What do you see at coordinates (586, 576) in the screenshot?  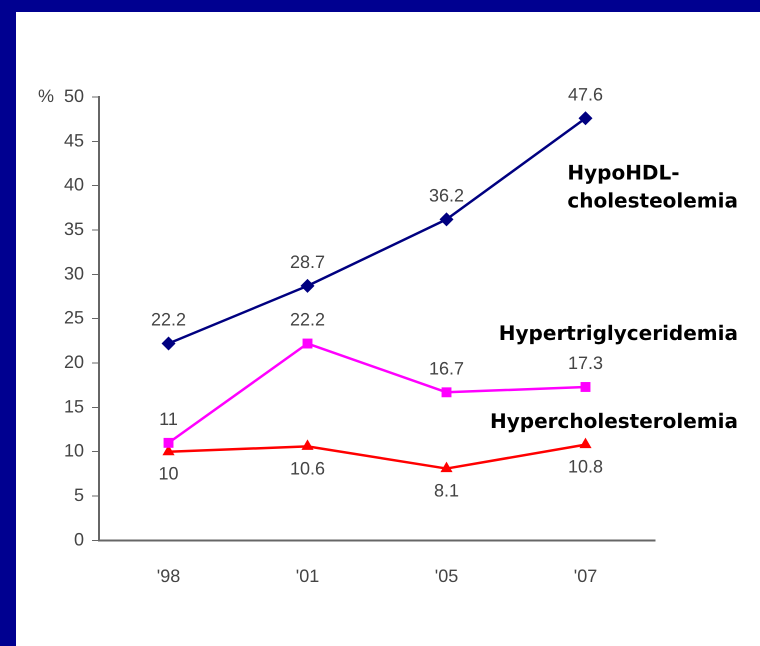 I see `x-tick-label: '07` at bounding box center [586, 576].